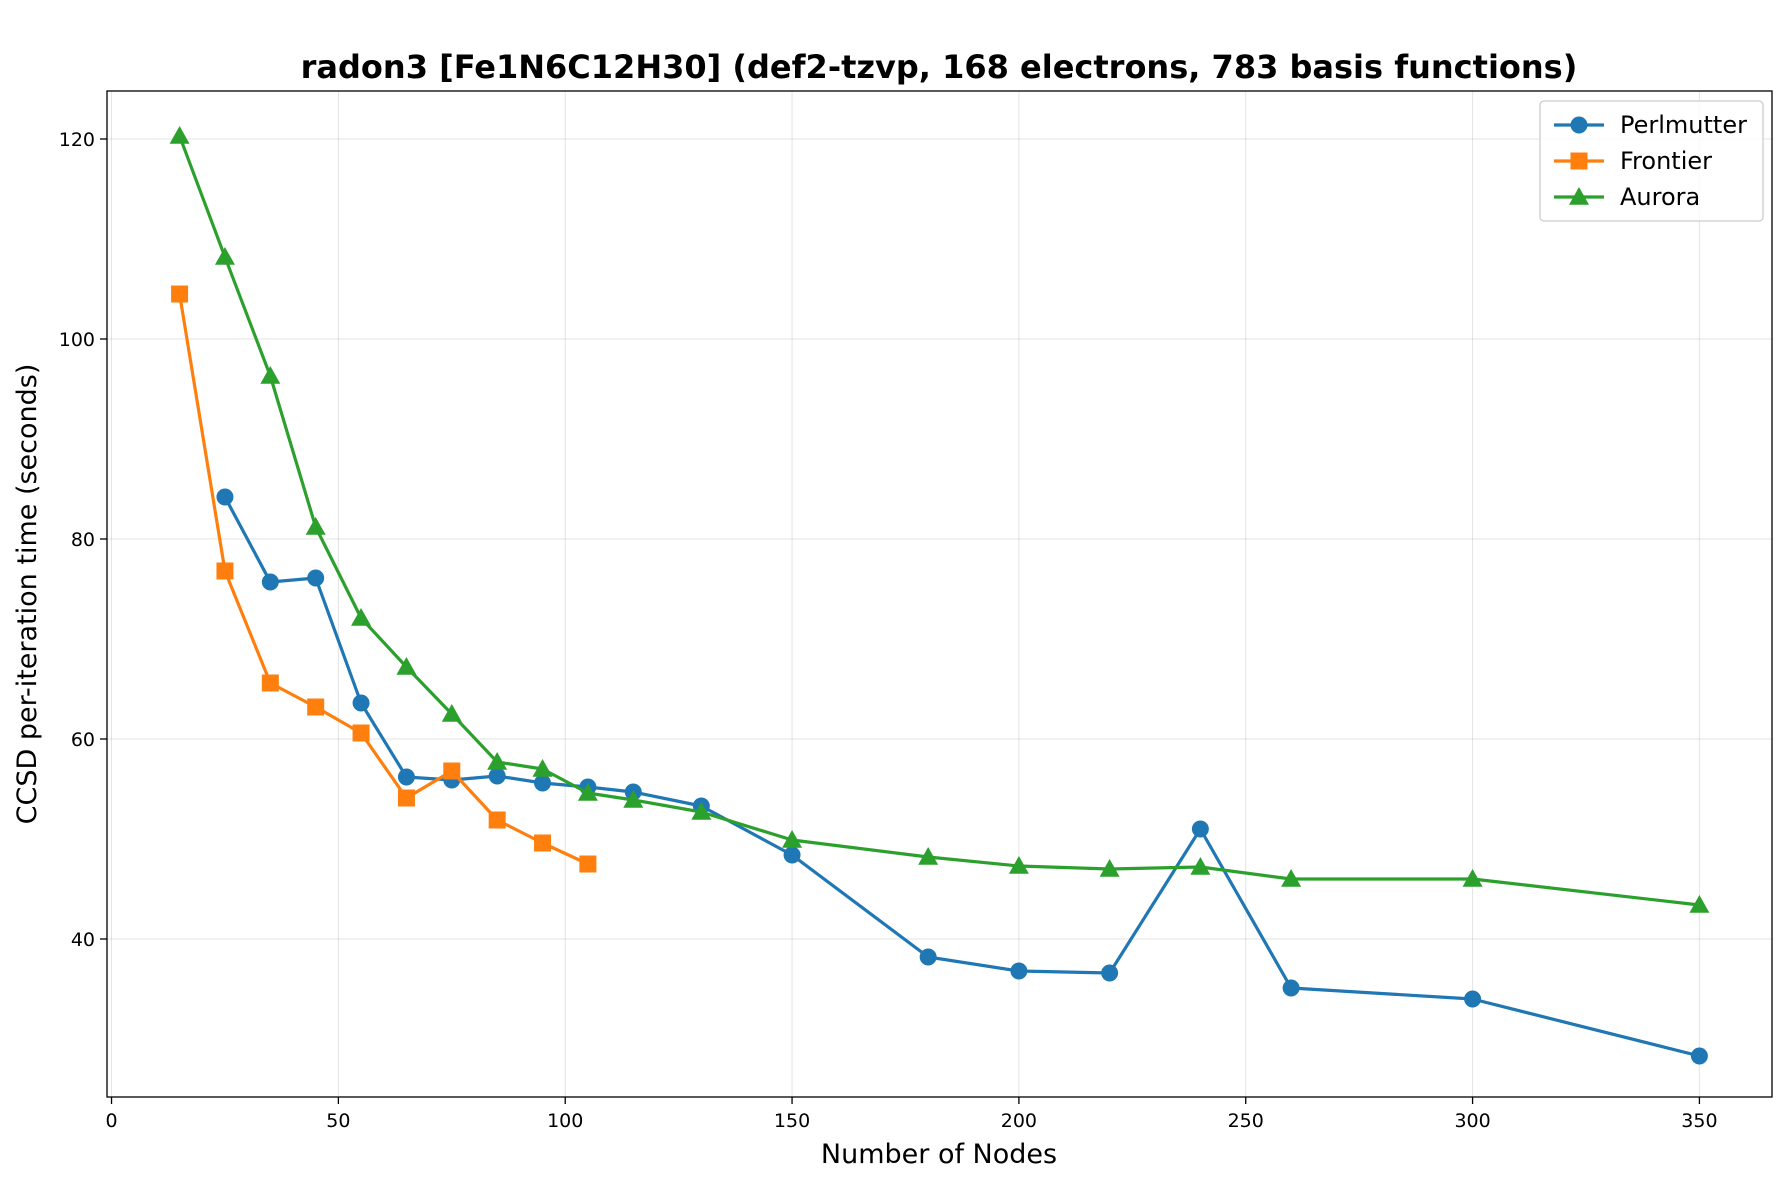 Image resolution: width=1784 pixels, height=1185 pixels. I want to click on x-tick-label: 300, so click(1472, 1121).